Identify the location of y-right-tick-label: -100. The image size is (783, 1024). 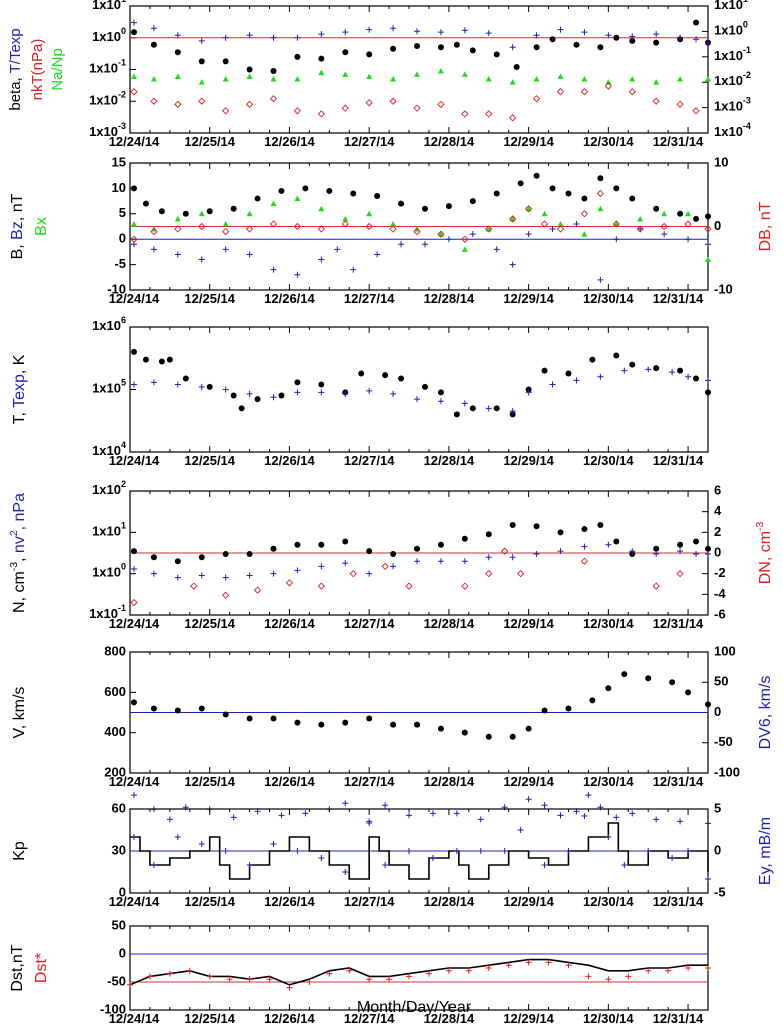
(727, 771).